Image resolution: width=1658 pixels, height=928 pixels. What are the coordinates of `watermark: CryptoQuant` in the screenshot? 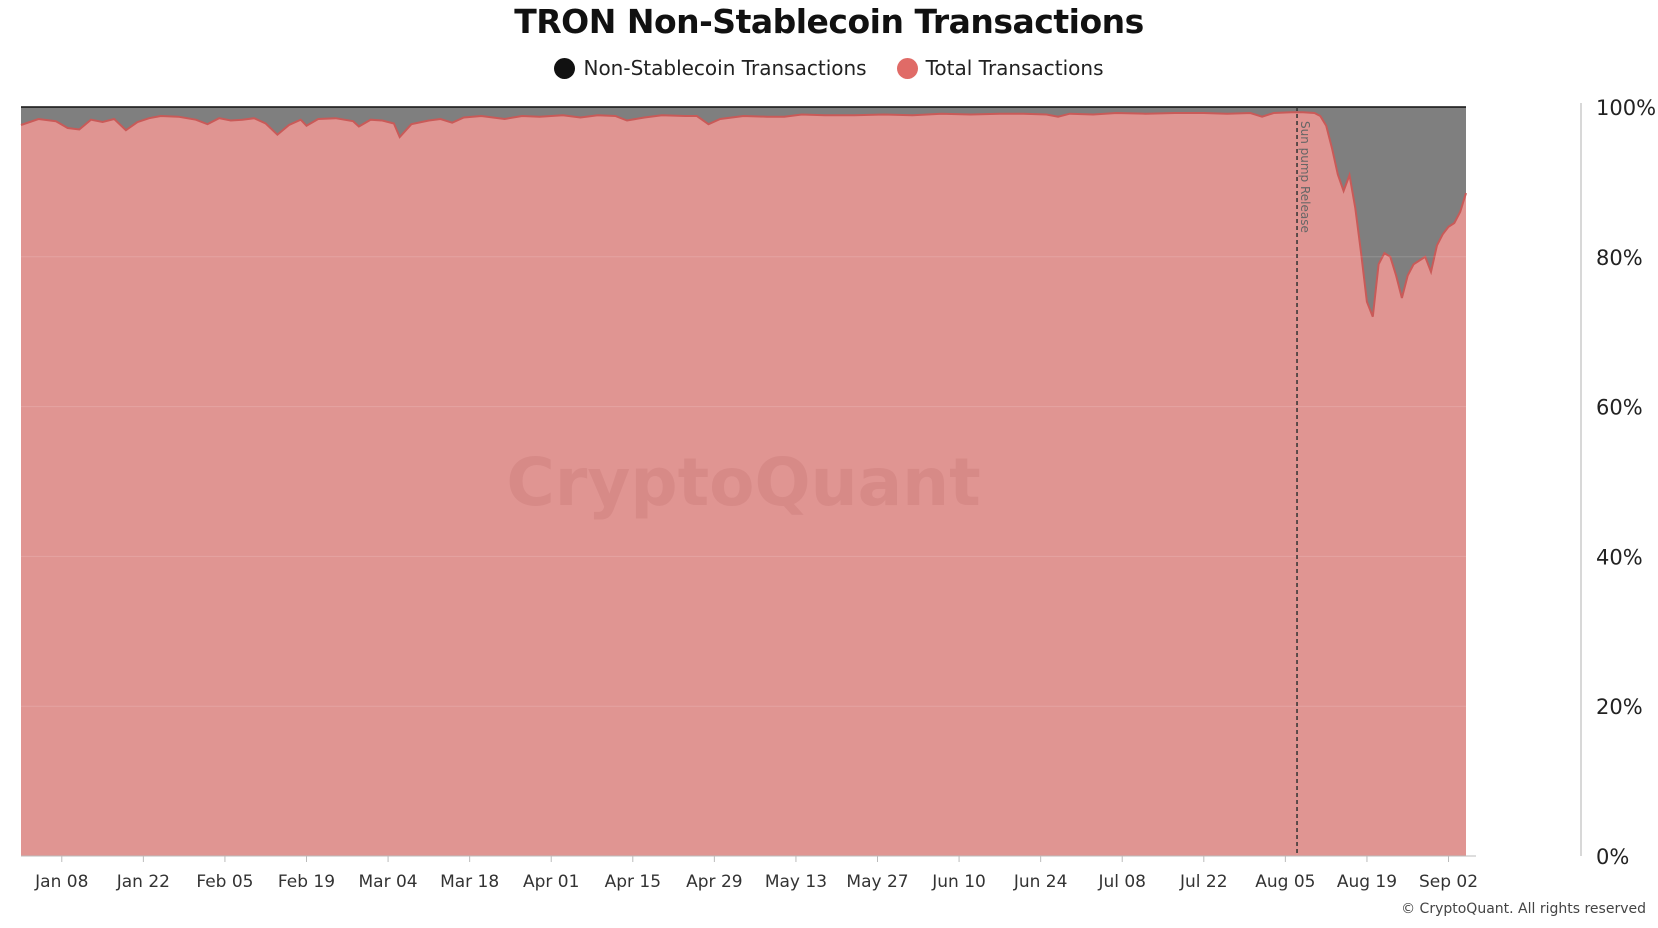 It's located at (743, 482).